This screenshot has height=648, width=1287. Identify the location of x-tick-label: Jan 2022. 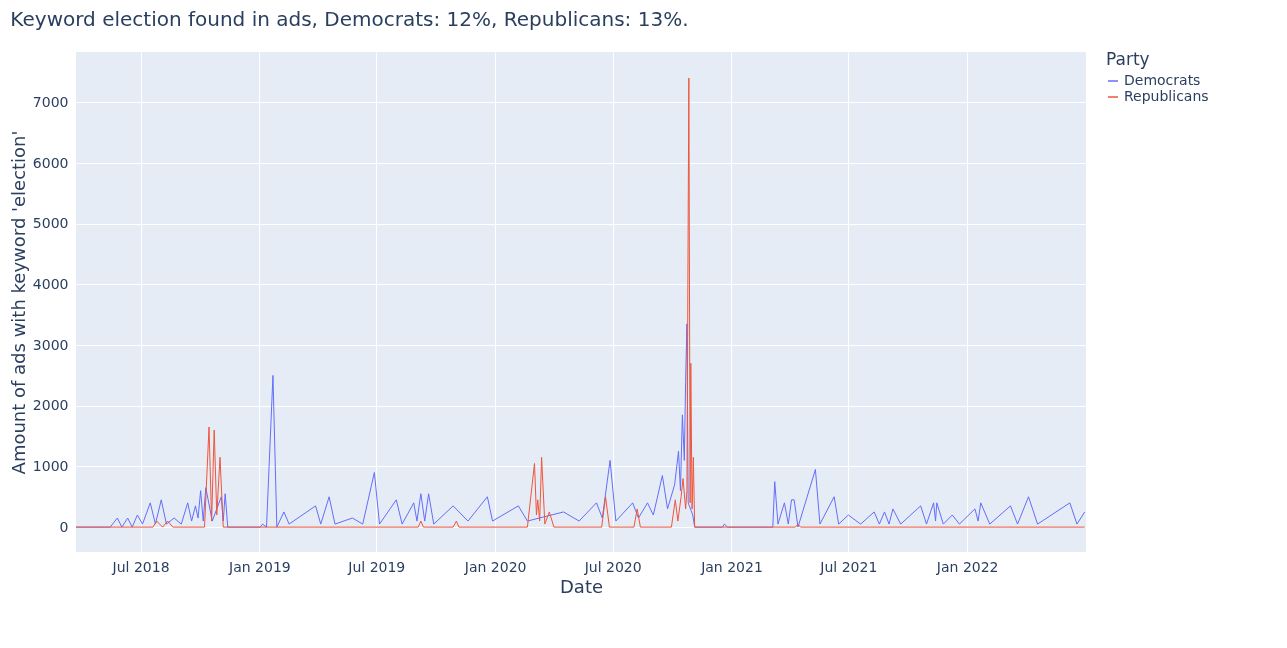
(967, 566).